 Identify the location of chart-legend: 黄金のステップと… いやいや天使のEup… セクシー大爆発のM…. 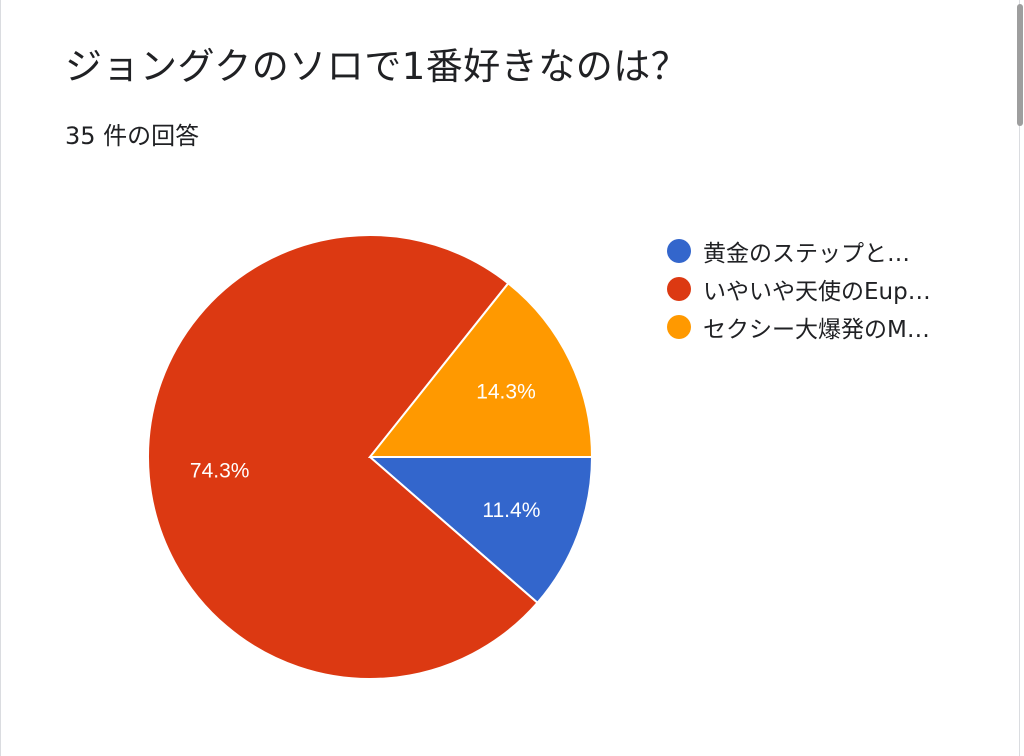
(799, 289).